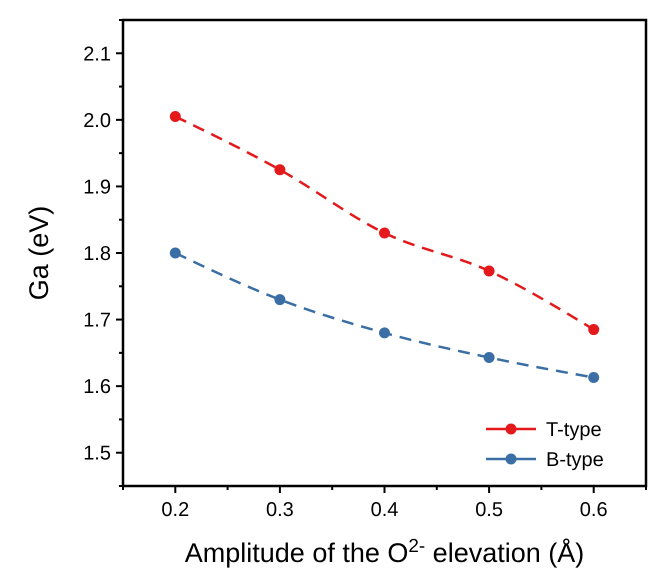 This screenshot has width=670, height=574. Describe the element at coordinates (97, 121) in the screenshot. I see `y-tick-label: 2.0` at that location.